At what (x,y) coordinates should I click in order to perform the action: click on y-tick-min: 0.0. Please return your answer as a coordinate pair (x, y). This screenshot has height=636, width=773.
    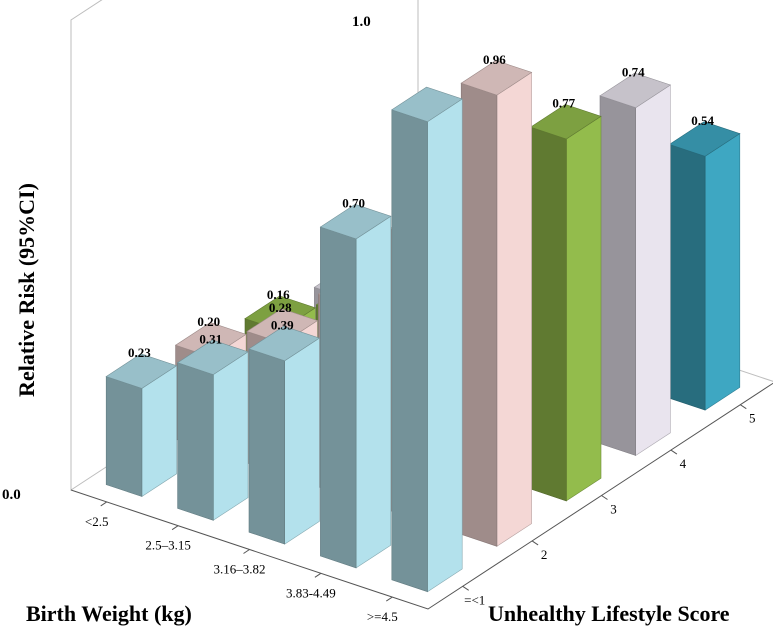
    Looking at the image, I should click on (11, 495).